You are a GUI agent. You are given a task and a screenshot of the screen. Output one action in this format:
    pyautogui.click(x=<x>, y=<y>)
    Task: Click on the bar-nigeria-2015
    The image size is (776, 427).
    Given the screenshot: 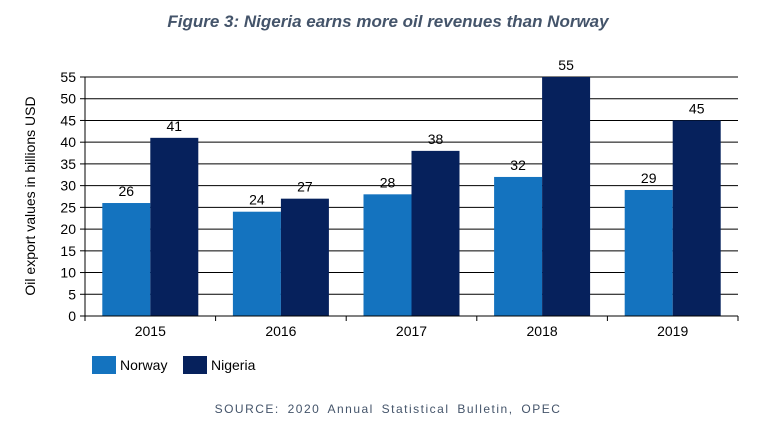 What is the action you would take?
    pyautogui.click(x=174, y=226)
    